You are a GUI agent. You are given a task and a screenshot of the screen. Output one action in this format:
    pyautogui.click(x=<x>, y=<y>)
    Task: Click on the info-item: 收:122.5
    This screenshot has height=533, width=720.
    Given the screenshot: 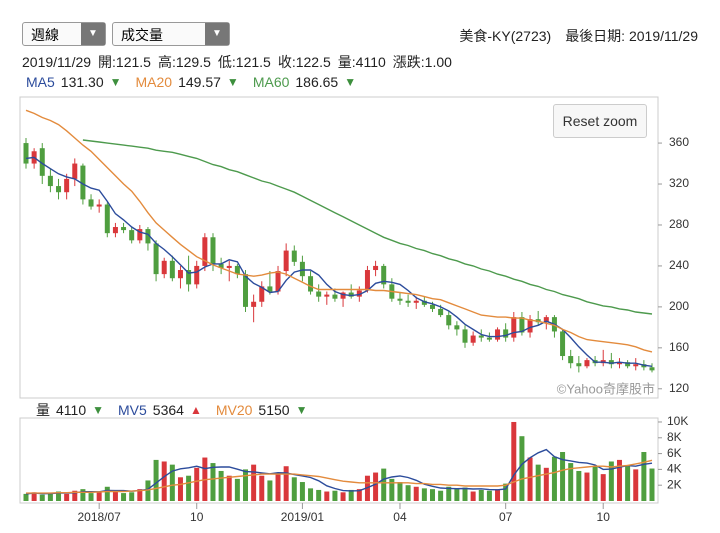 What is the action you would take?
    pyautogui.click(x=304, y=62)
    